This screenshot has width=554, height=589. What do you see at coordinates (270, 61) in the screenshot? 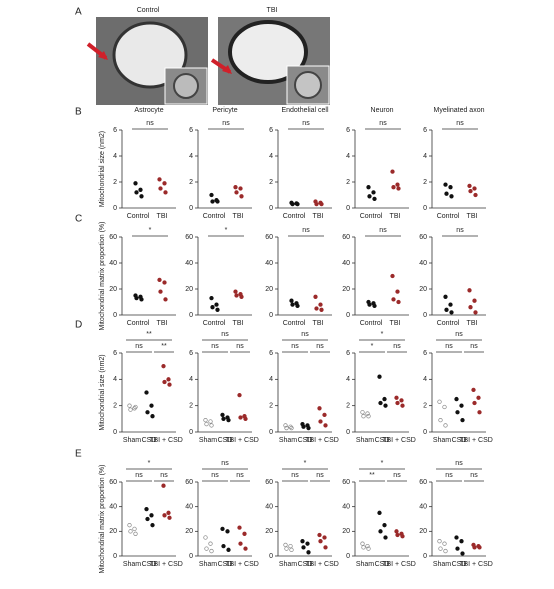
I see `em-image` at bounding box center [270, 61].